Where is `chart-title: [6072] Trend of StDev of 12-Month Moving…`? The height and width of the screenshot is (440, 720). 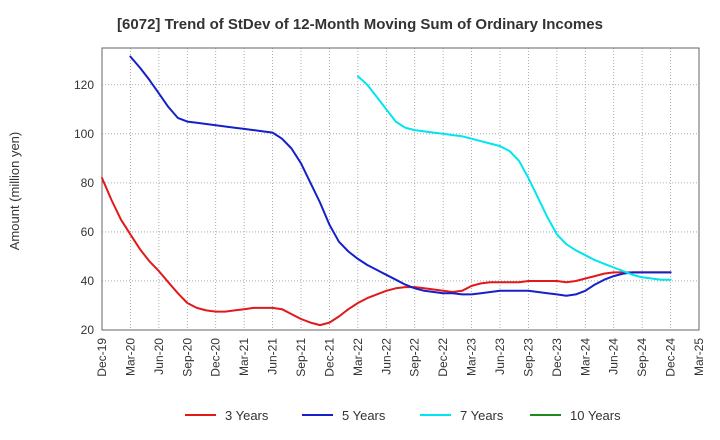 chart-title: [6072] Trend of StDev of 12-Month Moving… is located at coordinates (360, 24).